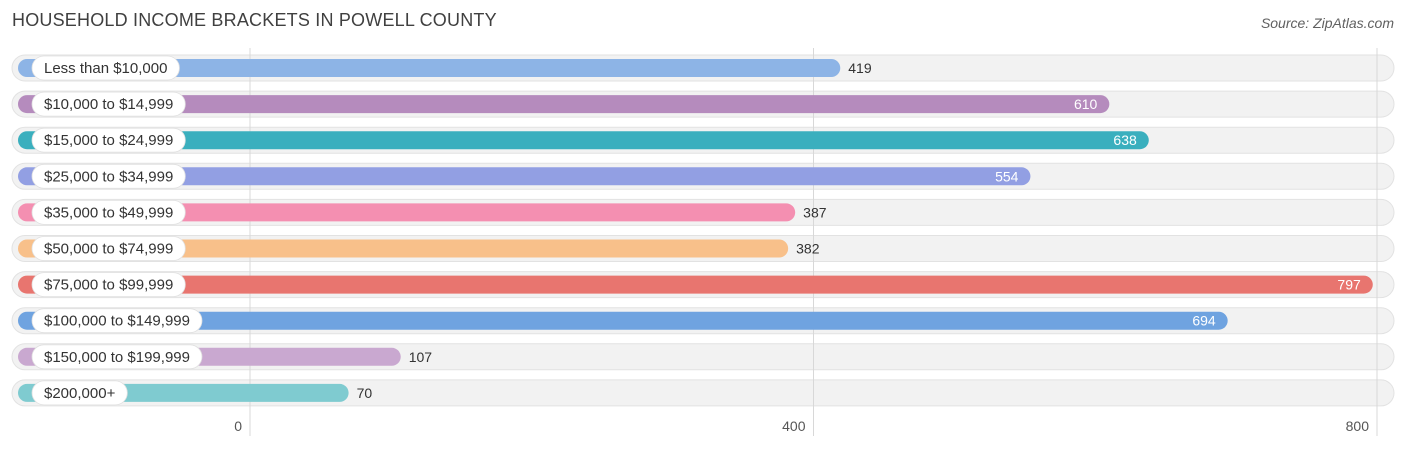  What do you see at coordinates (238, 426) in the screenshot?
I see `tick-label: 0` at bounding box center [238, 426].